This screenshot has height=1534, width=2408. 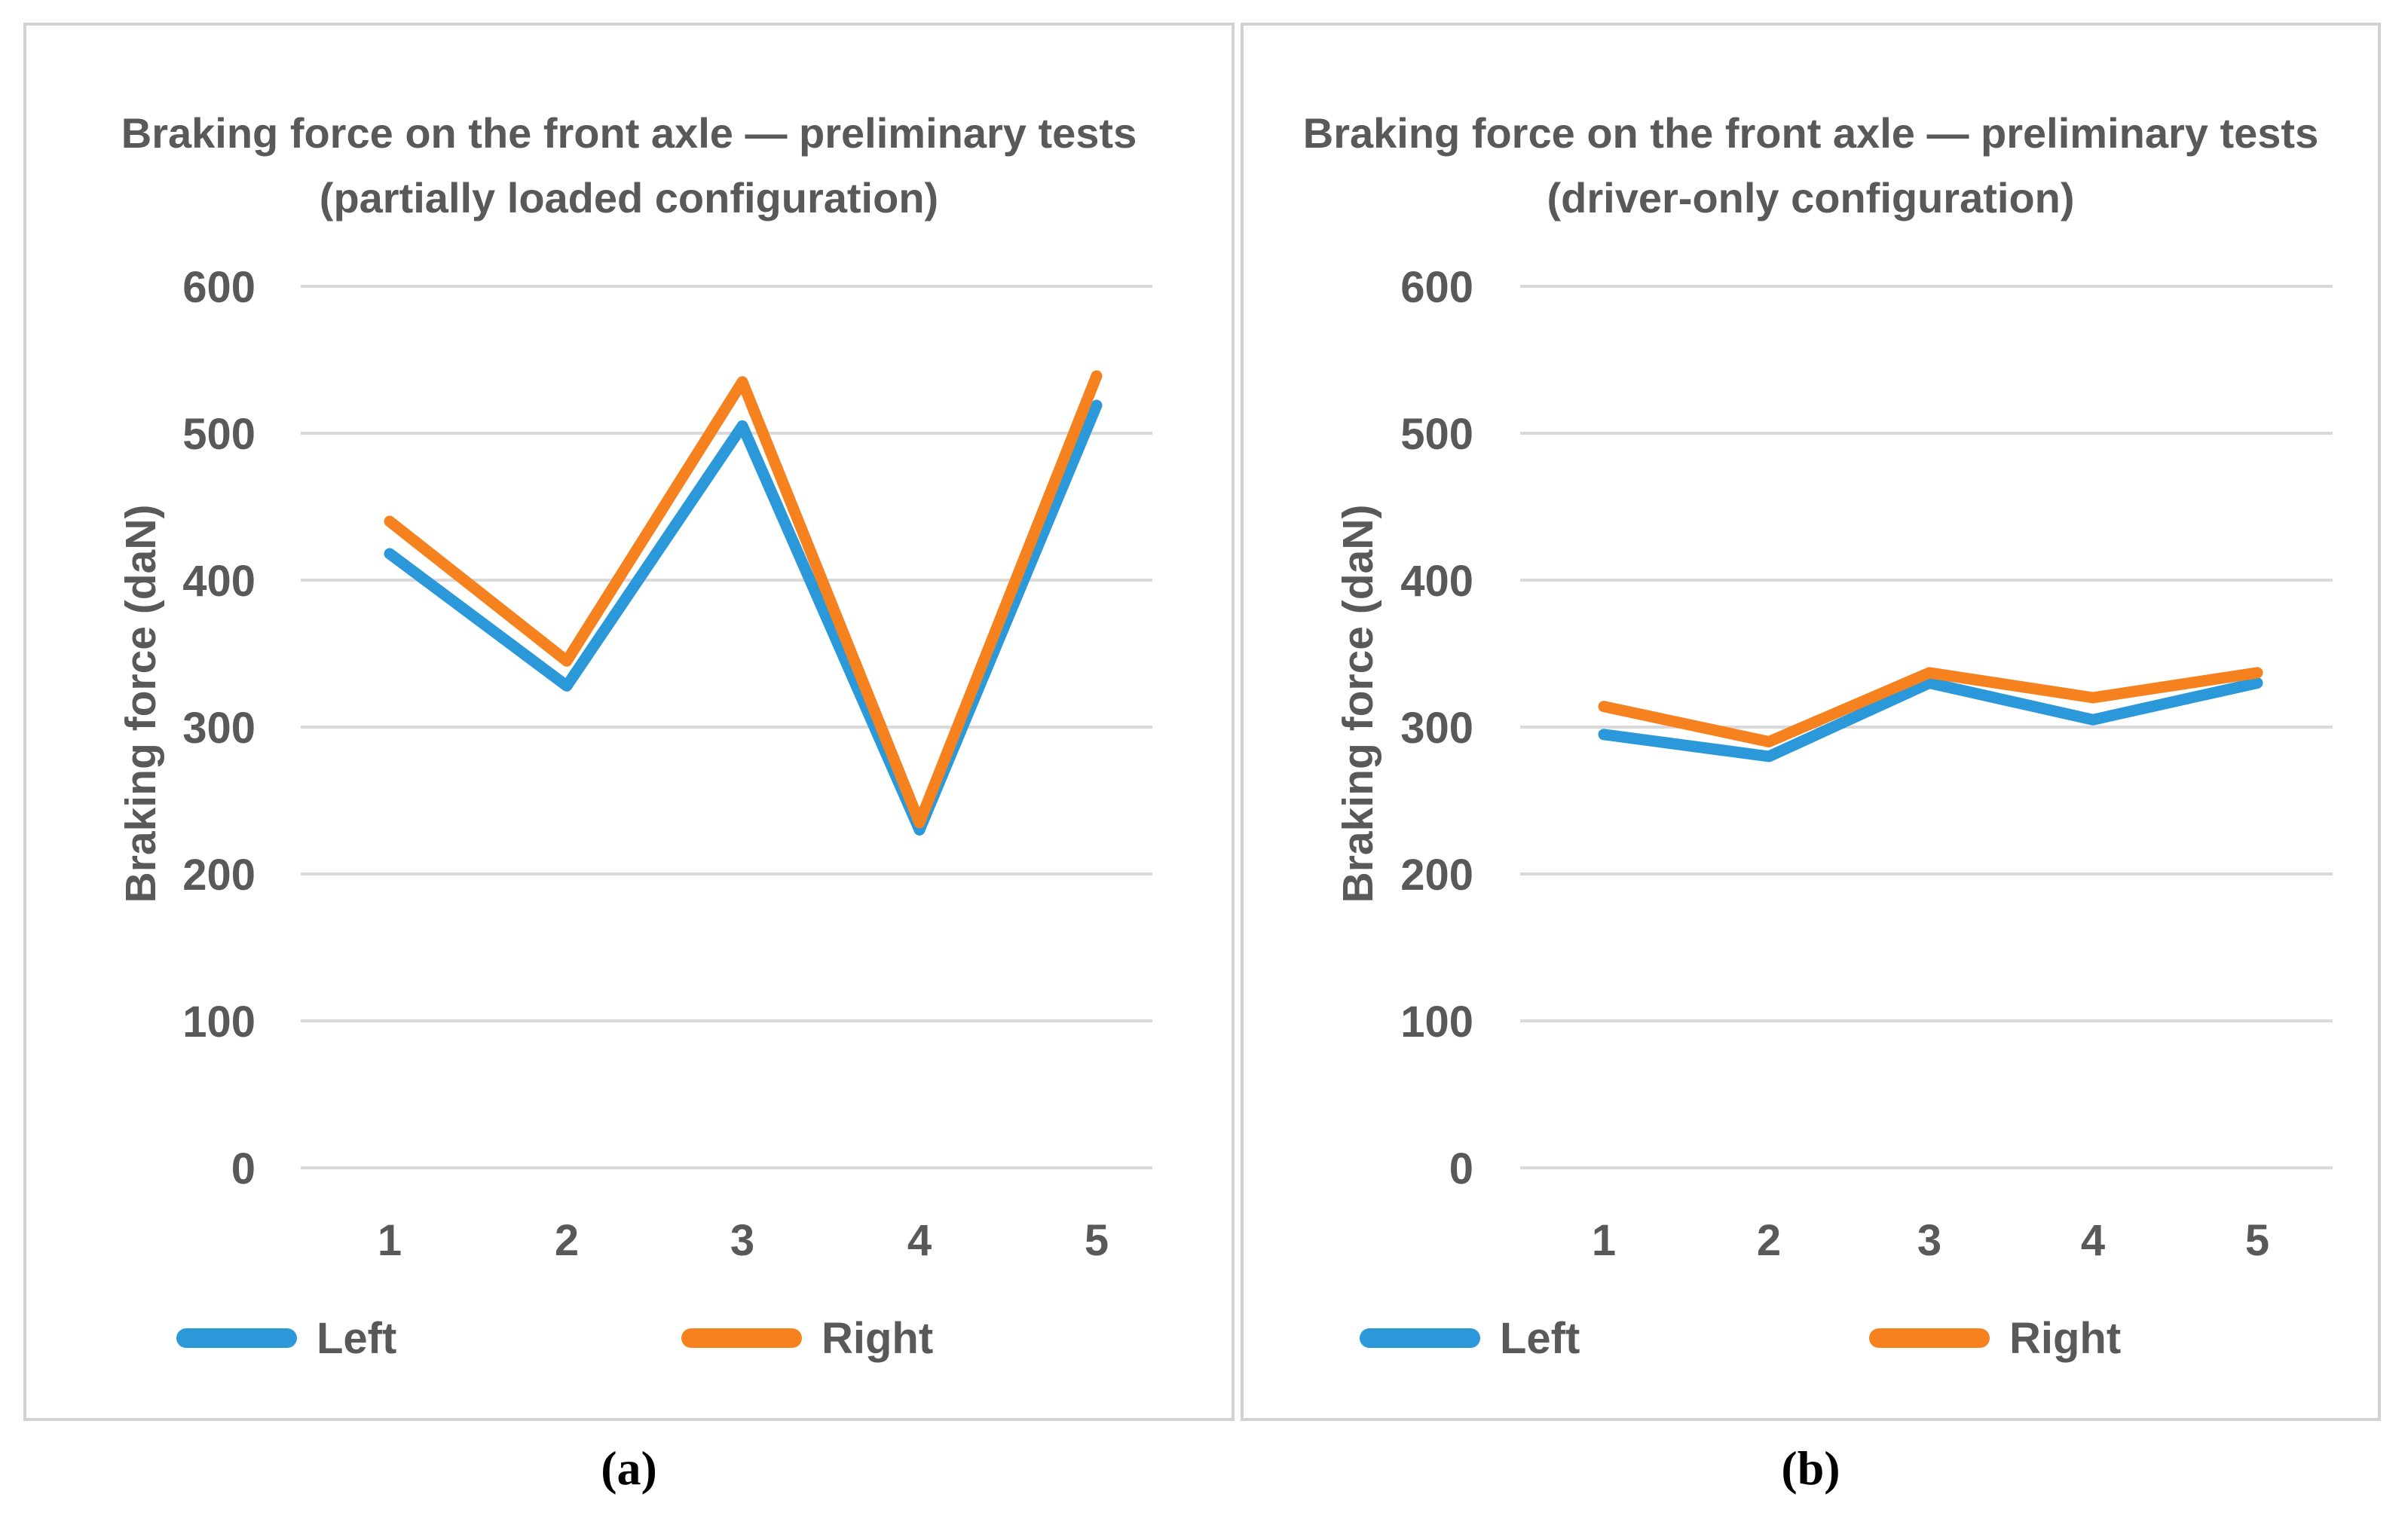 I want to click on subfigure-caption-b: (b), so click(x=1810, y=1468).